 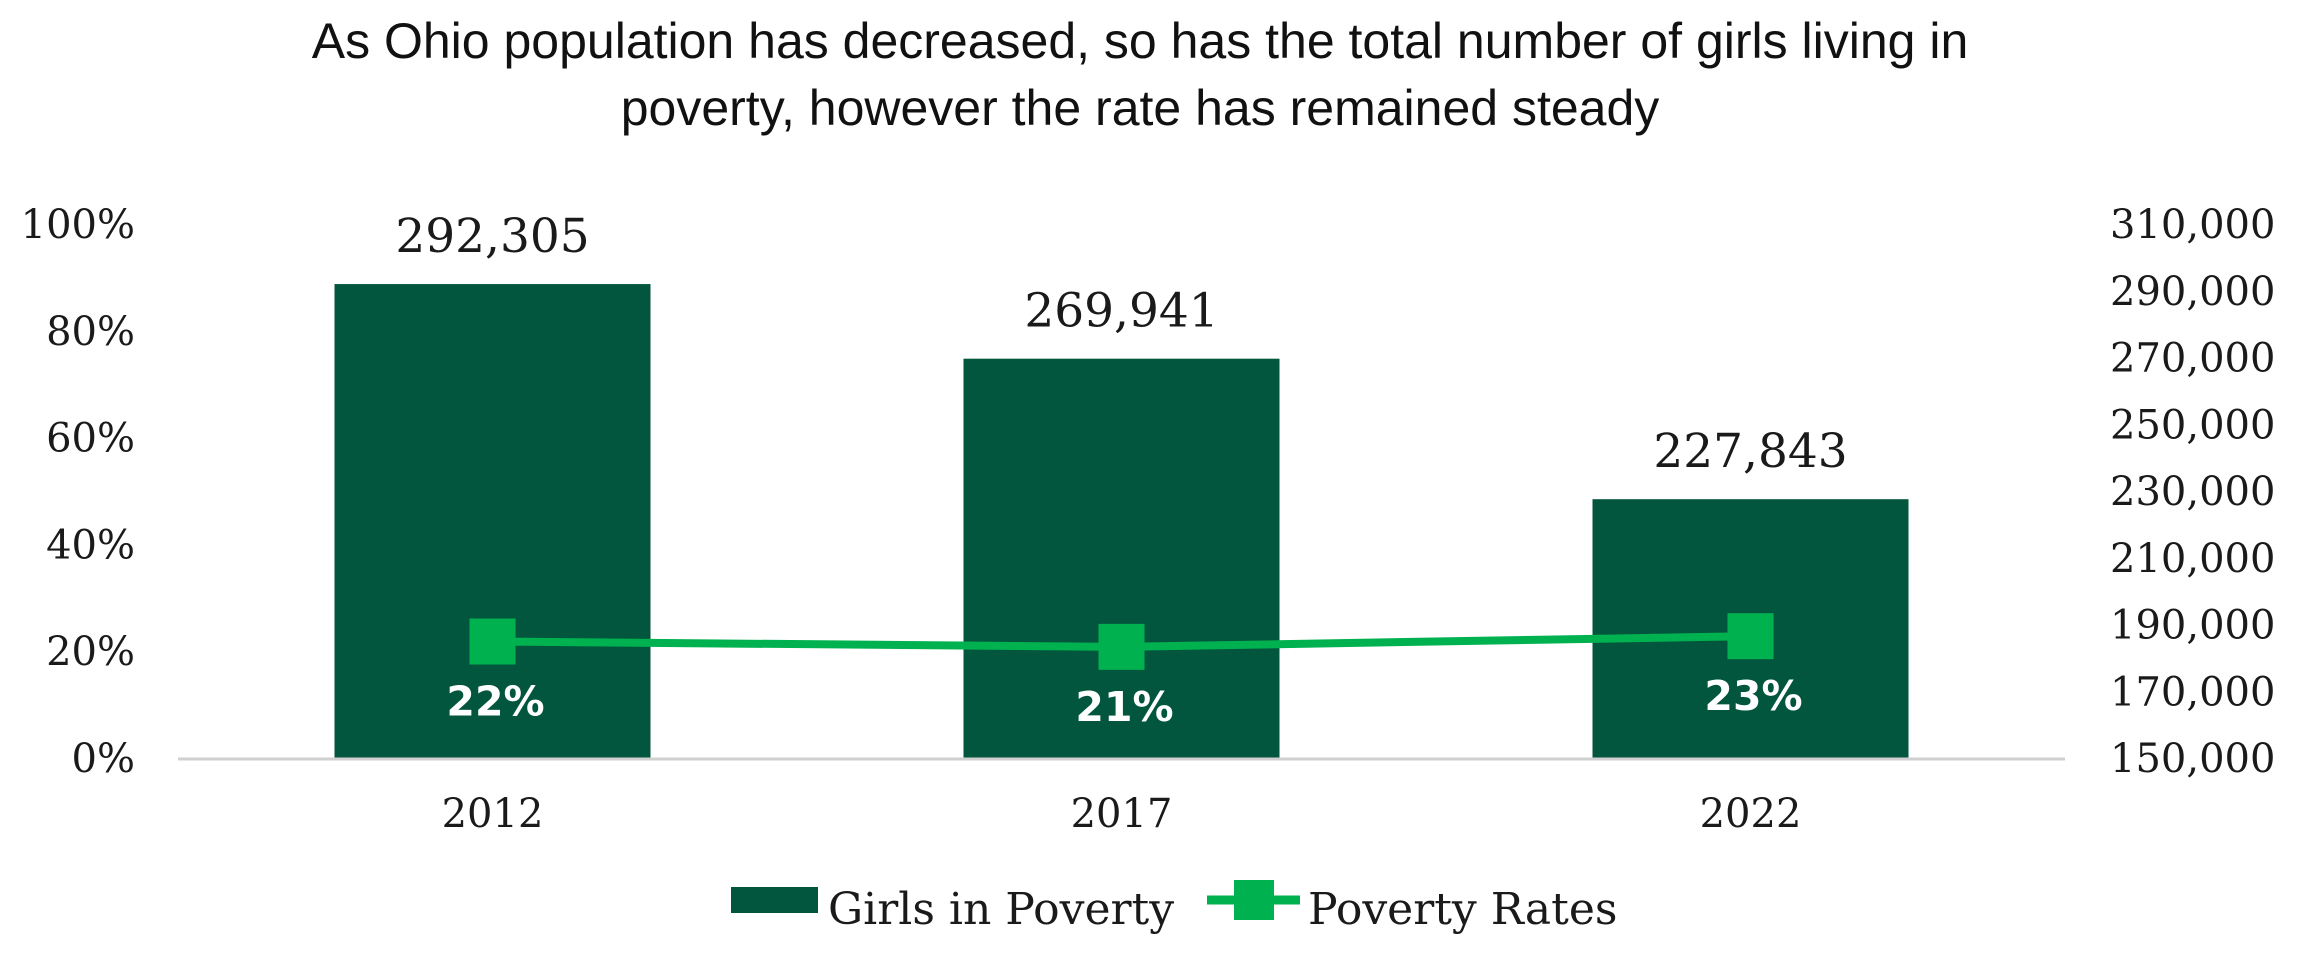 What do you see at coordinates (495, 702) in the screenshot?
I see `poverty-rate-label-2012: 22%` at bounding box center [495, 702].